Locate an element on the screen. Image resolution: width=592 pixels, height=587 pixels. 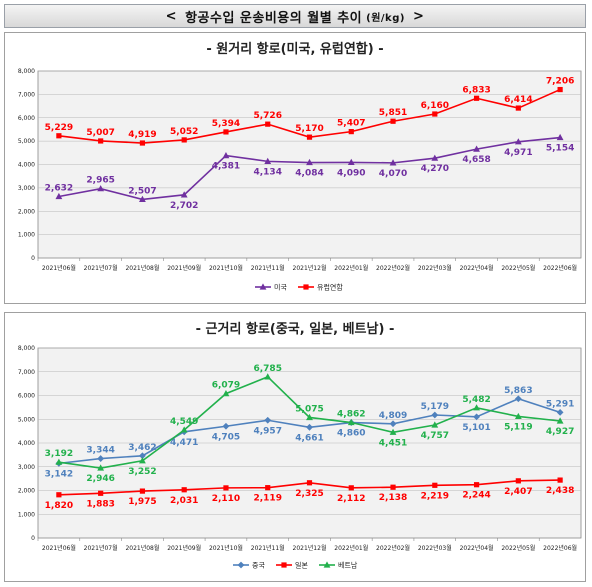
x-tick-label: 2021년10월 is located at coordinates (226, 268).